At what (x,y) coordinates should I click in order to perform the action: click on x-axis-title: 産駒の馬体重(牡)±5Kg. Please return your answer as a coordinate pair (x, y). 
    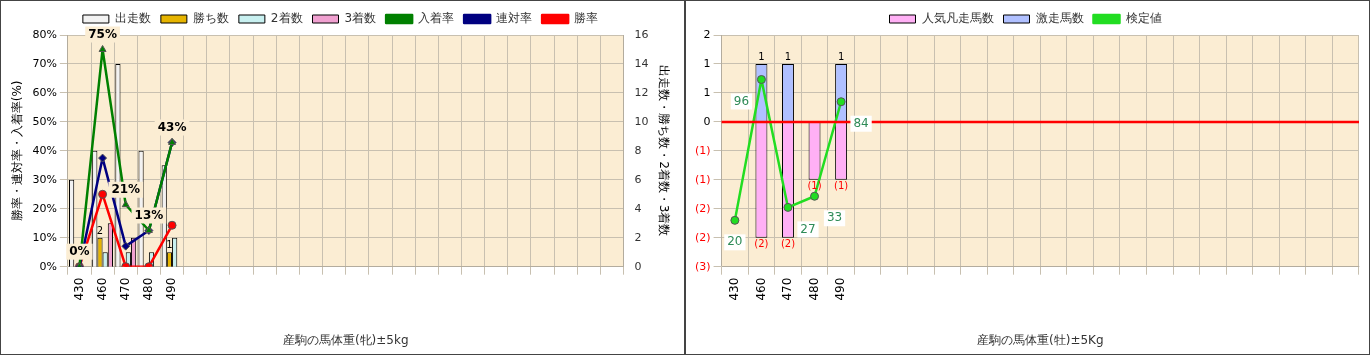
    Looking at the image, I should click on (1040, 339).